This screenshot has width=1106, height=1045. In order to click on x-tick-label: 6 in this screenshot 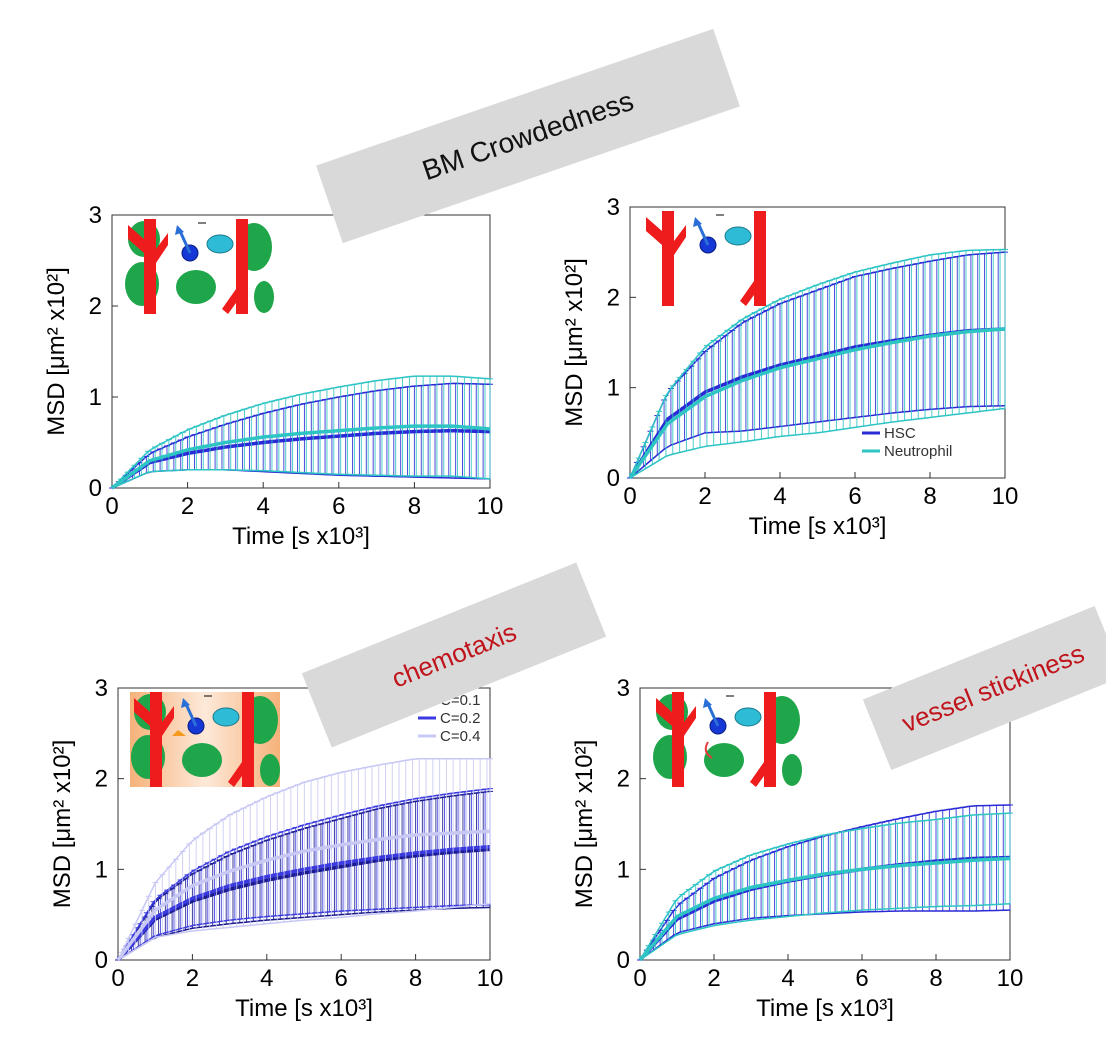, I will do `click(861, 978)`.